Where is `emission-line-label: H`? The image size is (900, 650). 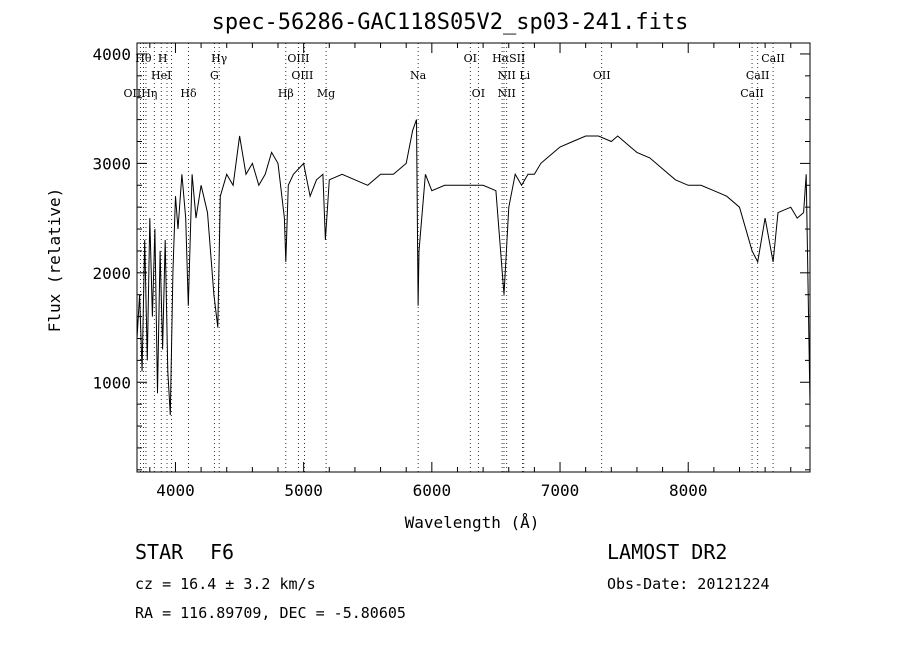
emission-line-label: H is located at coordinates (163, 58).